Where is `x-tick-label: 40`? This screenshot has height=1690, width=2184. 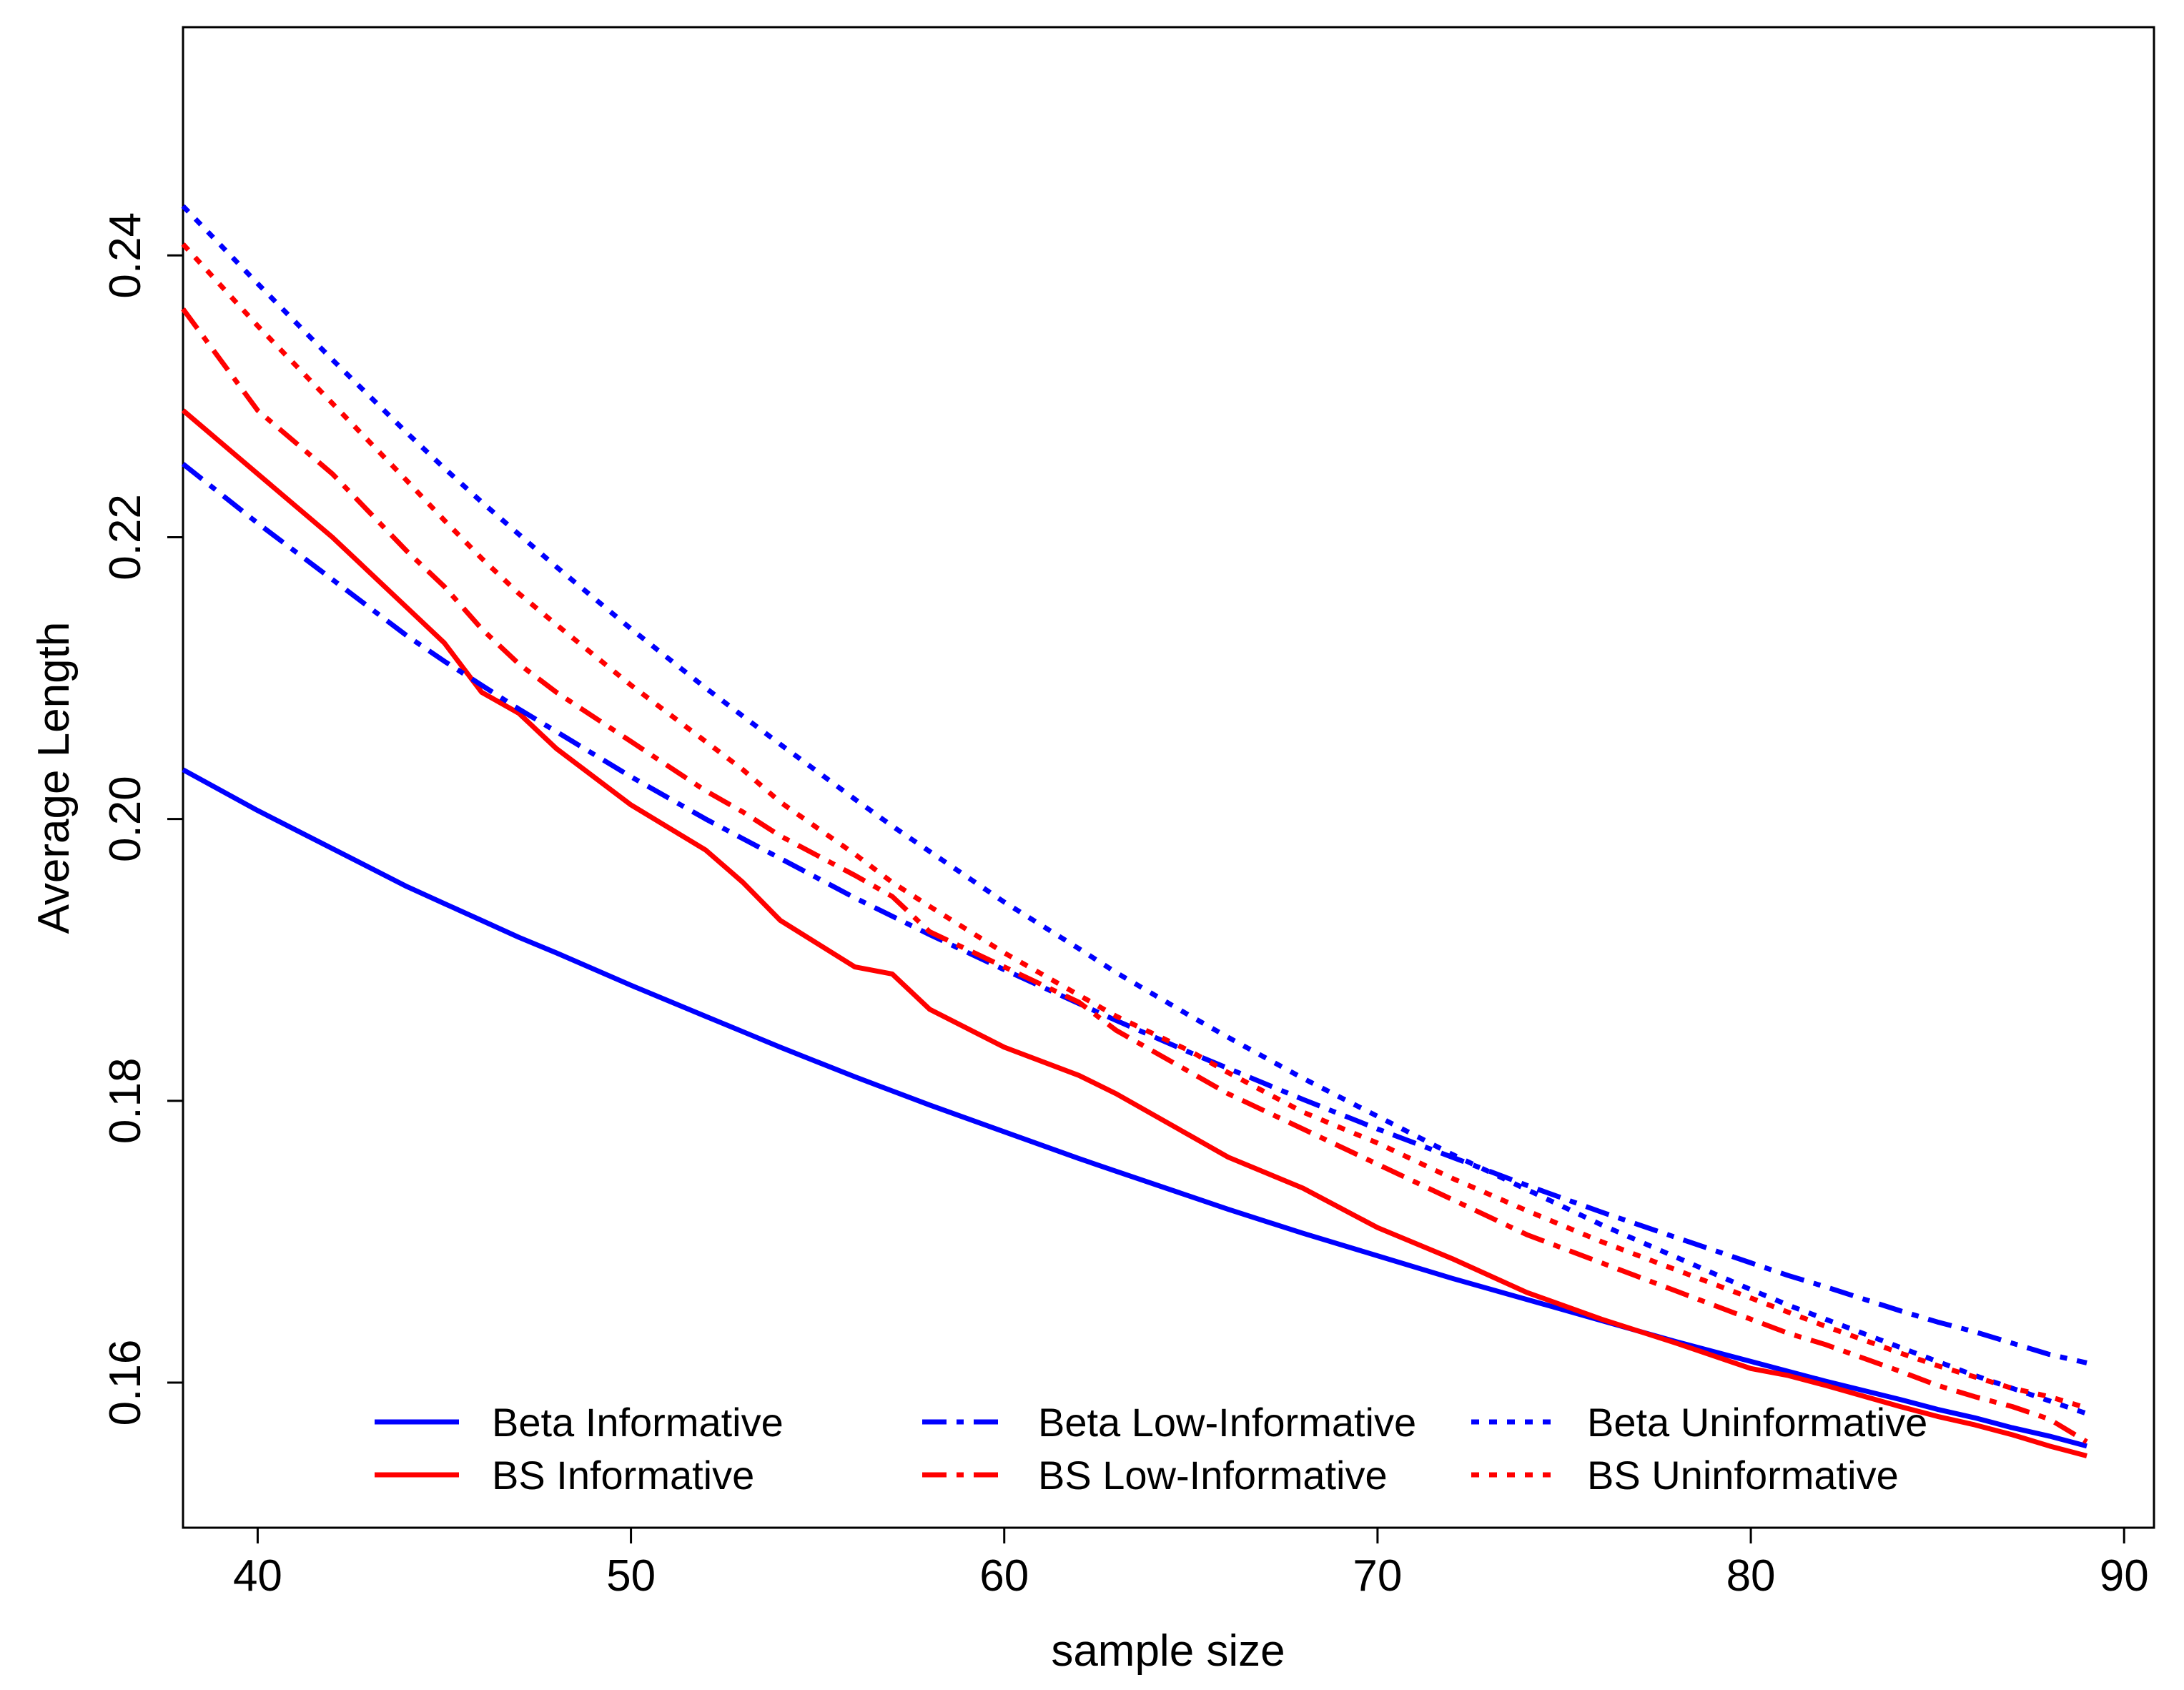
x-tick-label: 40 is located at coordinates (257, 1576).